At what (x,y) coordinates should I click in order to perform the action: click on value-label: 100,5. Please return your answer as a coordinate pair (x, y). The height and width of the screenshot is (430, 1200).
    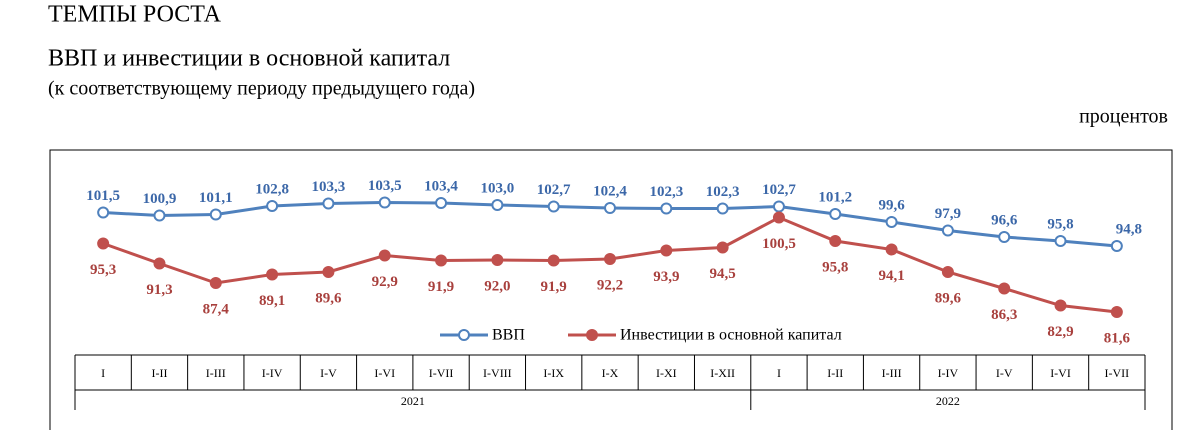
    Looking at the image, I should click on (779, 244).